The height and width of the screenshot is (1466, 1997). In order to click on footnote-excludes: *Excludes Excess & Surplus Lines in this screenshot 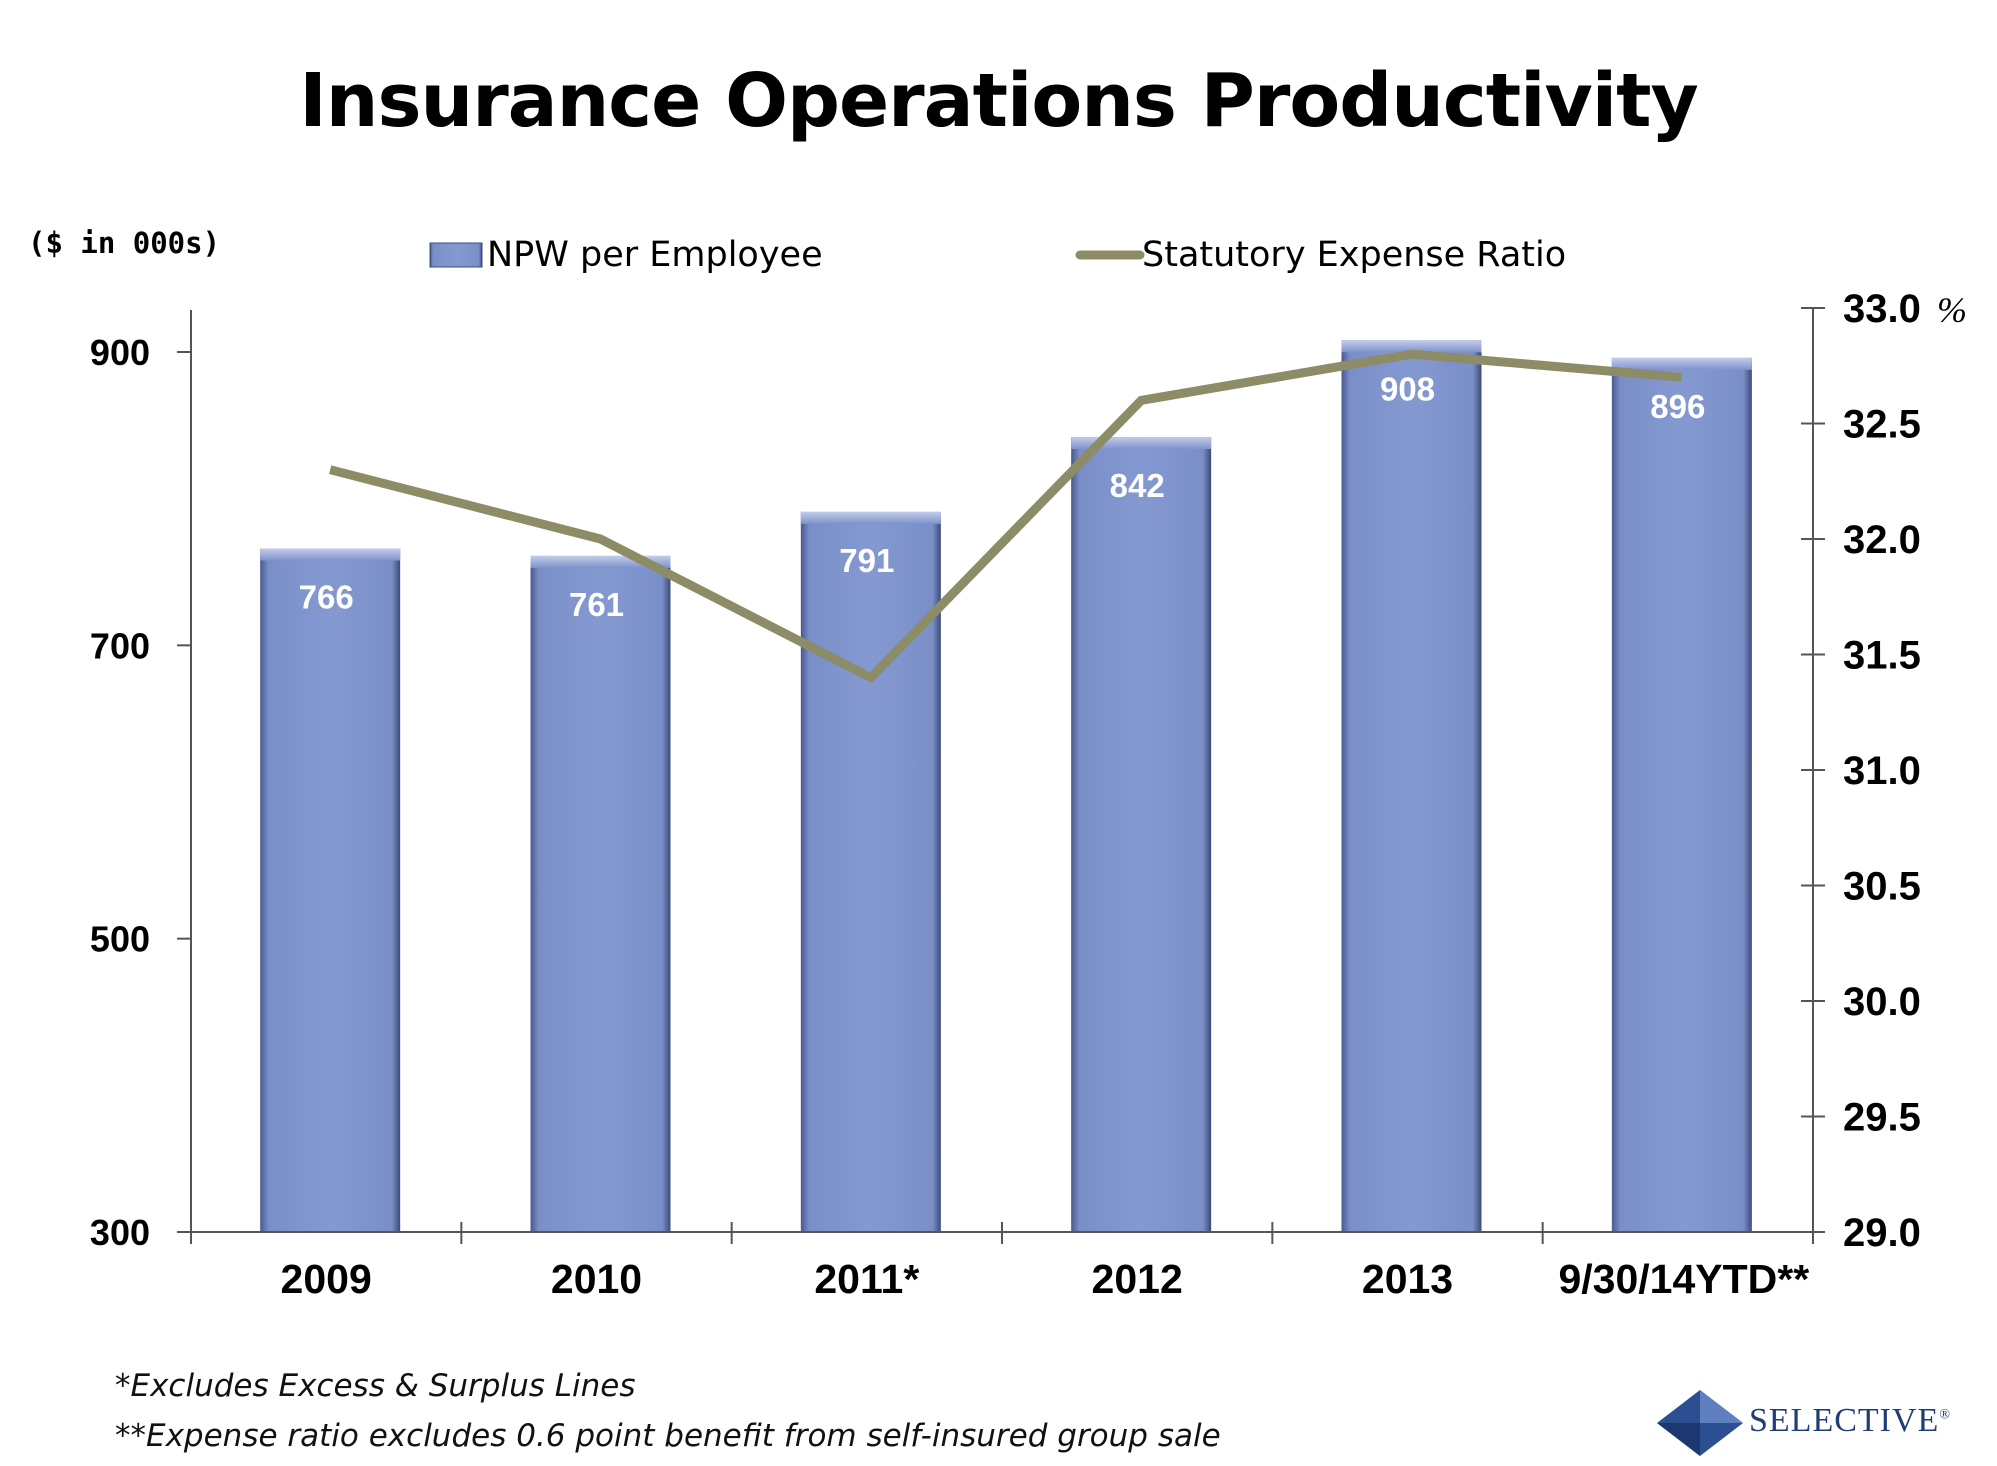, I will do `click(375, 1386)`.